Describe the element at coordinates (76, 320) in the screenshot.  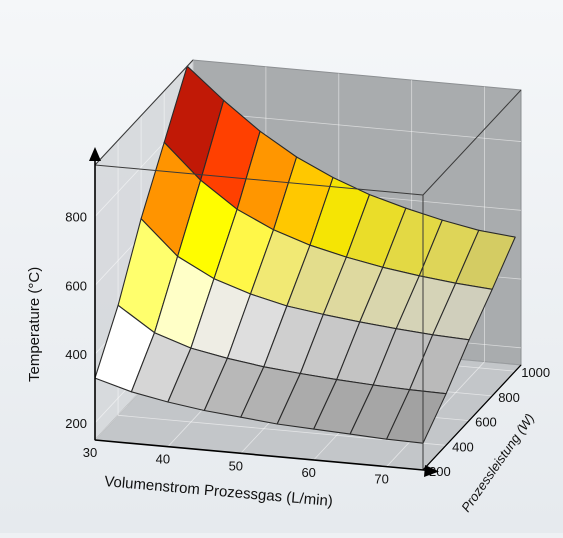
I see `z-ticks: 200 400 600 800` at that location.